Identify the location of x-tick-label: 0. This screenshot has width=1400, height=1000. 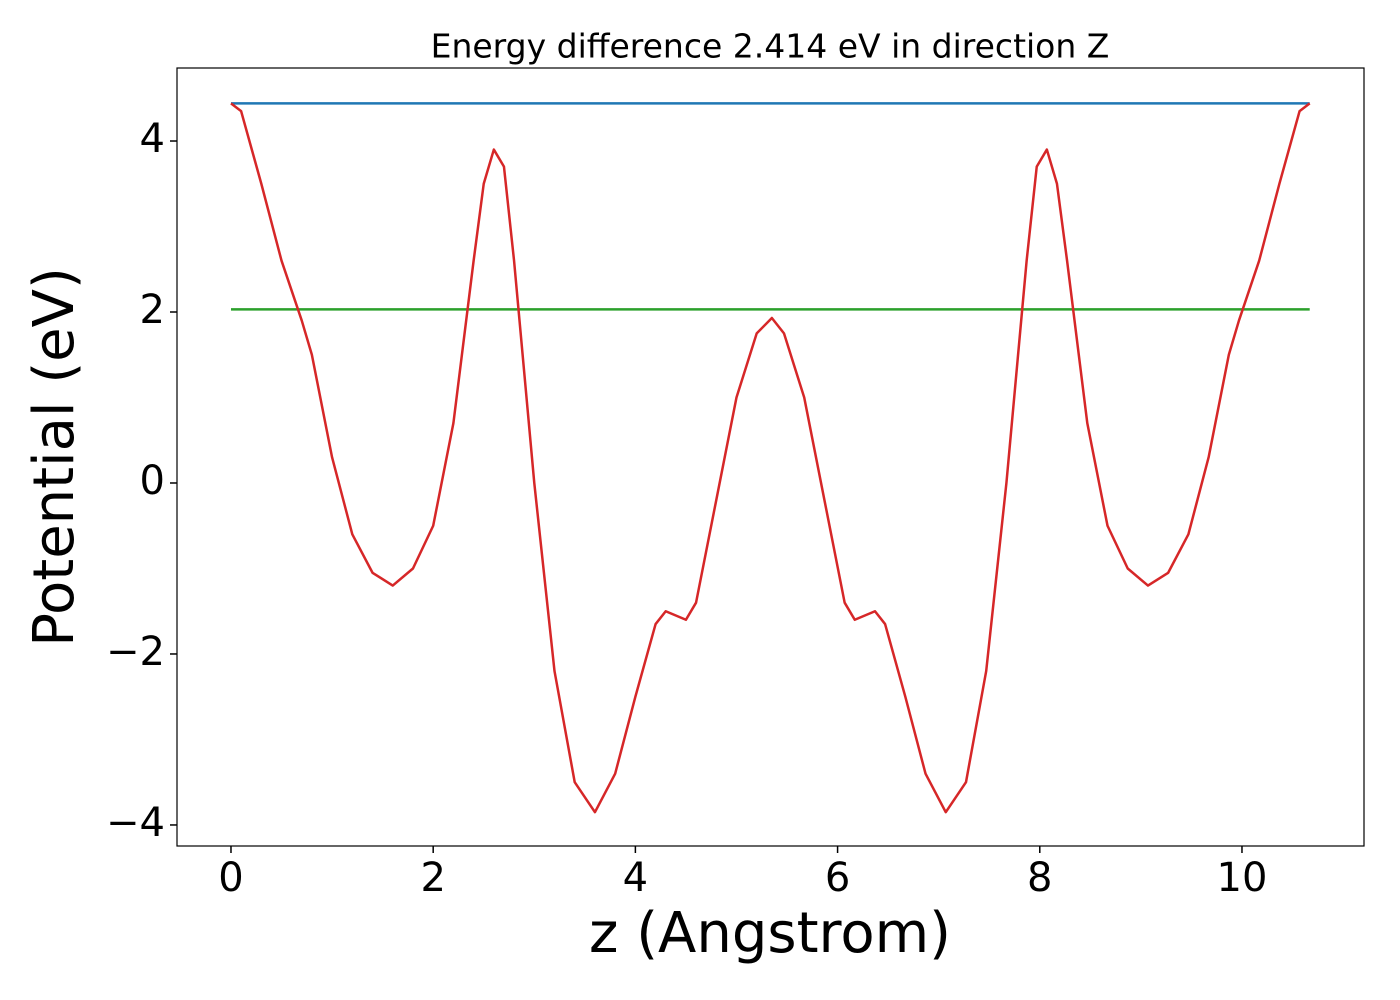
(230, 878).